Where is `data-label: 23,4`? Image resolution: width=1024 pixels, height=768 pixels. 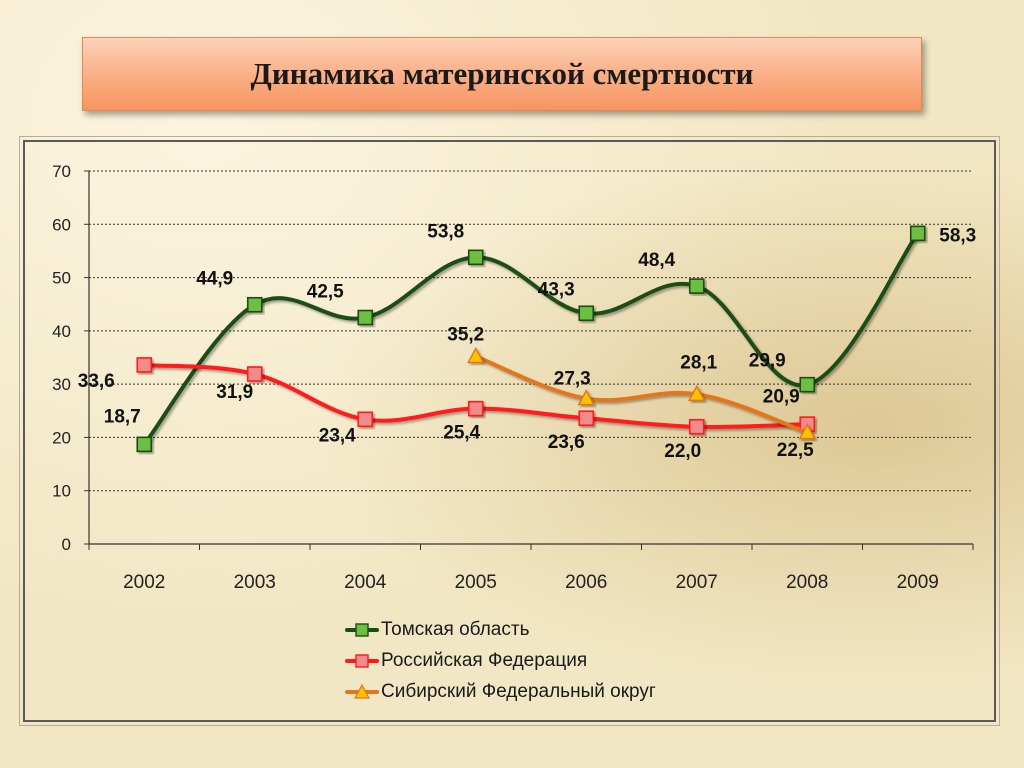 data-label: 23,4 is located at coordinates (337, 435).